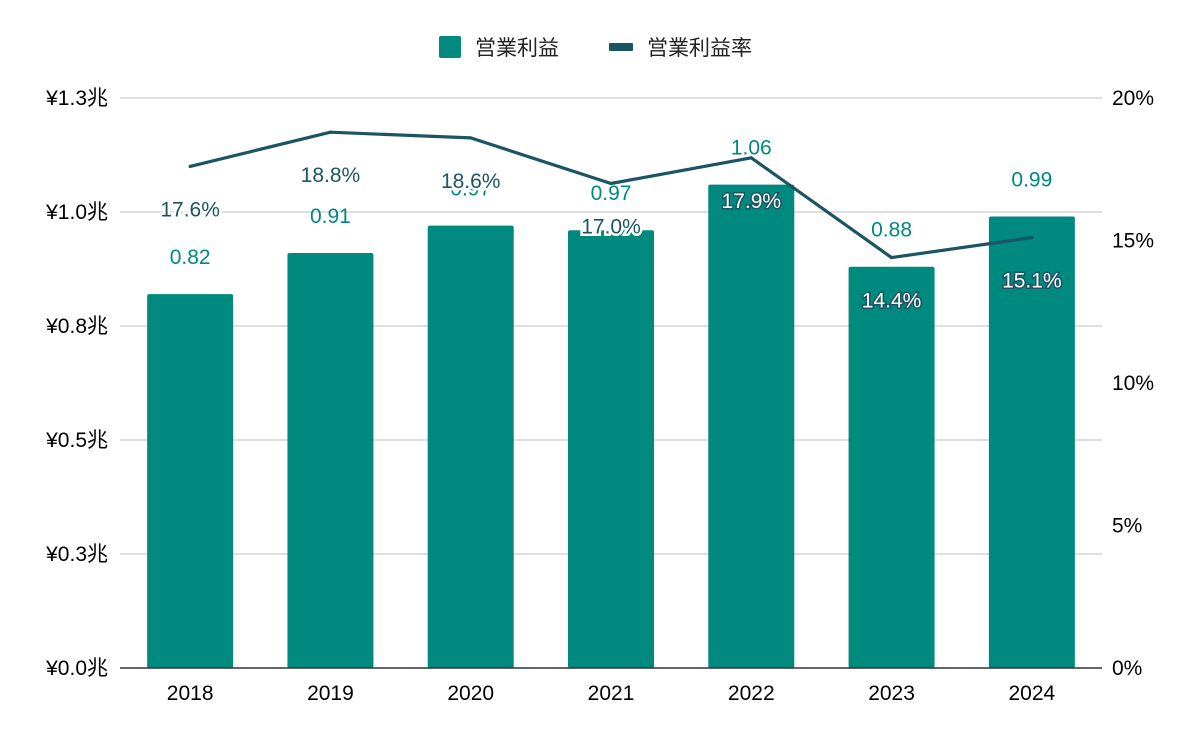 Image resolution: width=1200 pixels, height=742 pixels. Describe the element at coordinates (1032, 281) in the screenshot. I see `line-value-label: 15.1%` at that location.